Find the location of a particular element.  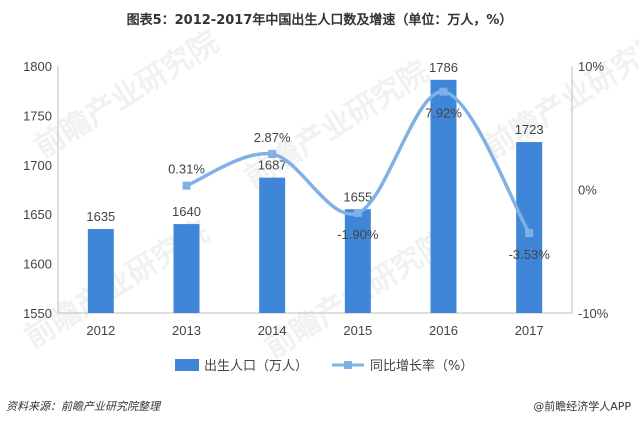

growth-rate-label: 2.87% is located at coordinates (272, 137).